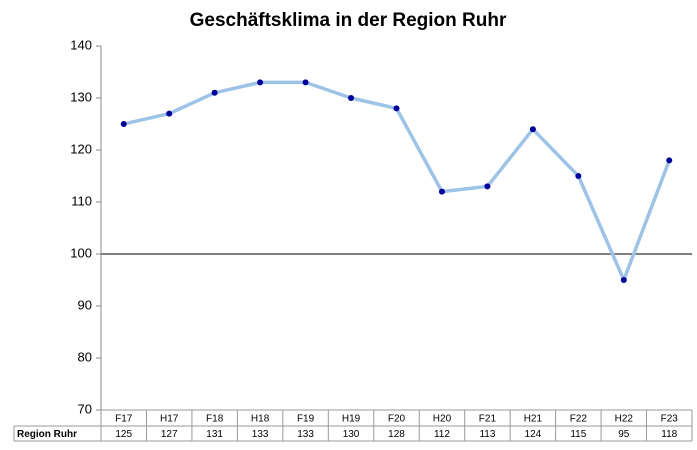  Describe the element at coordinates (396, 434) in the screenshot. I see `table-value: 128` at that location.